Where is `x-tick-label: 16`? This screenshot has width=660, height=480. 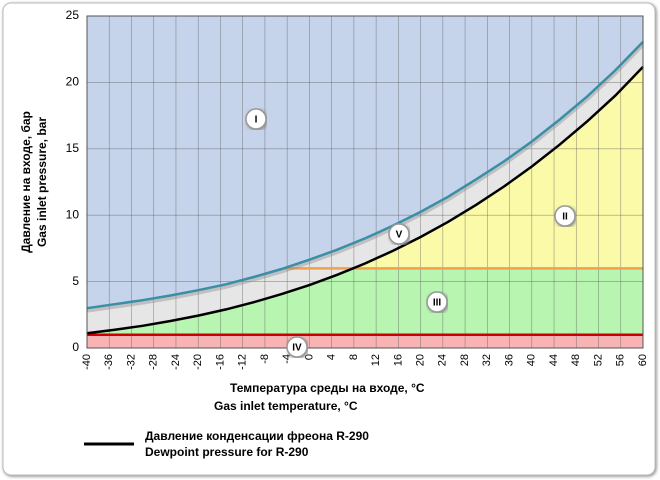 x-tick-label: 16 is located at coordinates (398, 360).